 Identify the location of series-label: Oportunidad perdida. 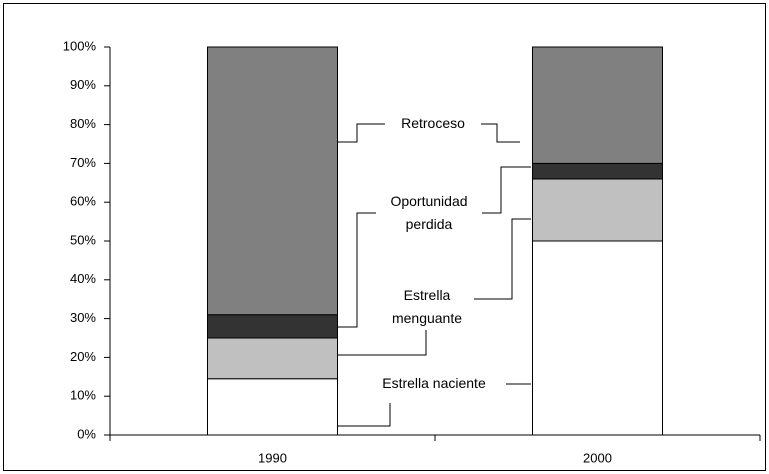
(429, 213).